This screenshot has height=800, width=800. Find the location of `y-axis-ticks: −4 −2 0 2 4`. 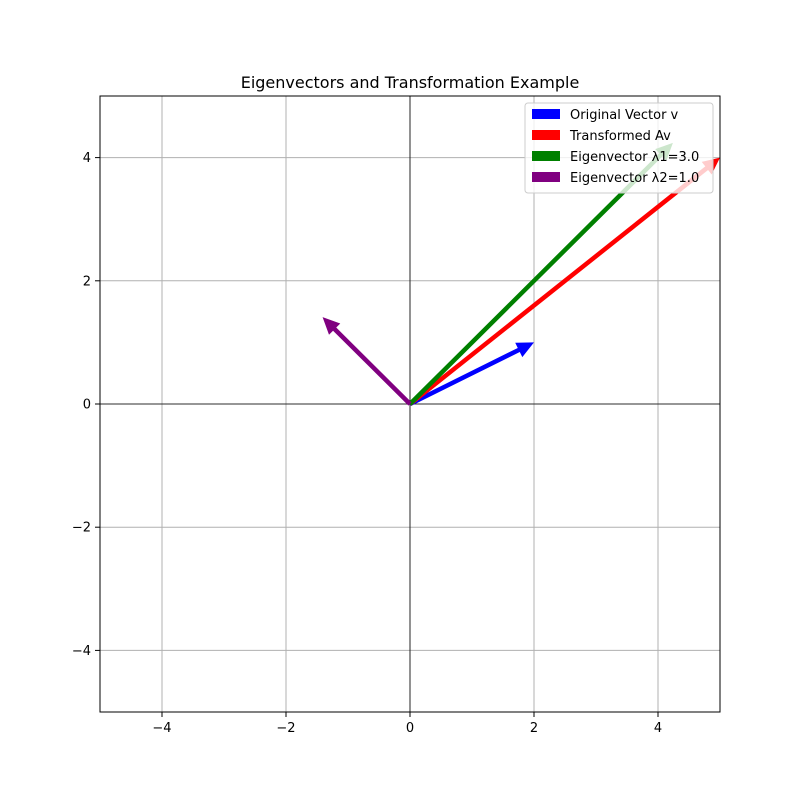

y-axis-ticks: −4 −2 0 2 4 is located at coordinates (86, 405).